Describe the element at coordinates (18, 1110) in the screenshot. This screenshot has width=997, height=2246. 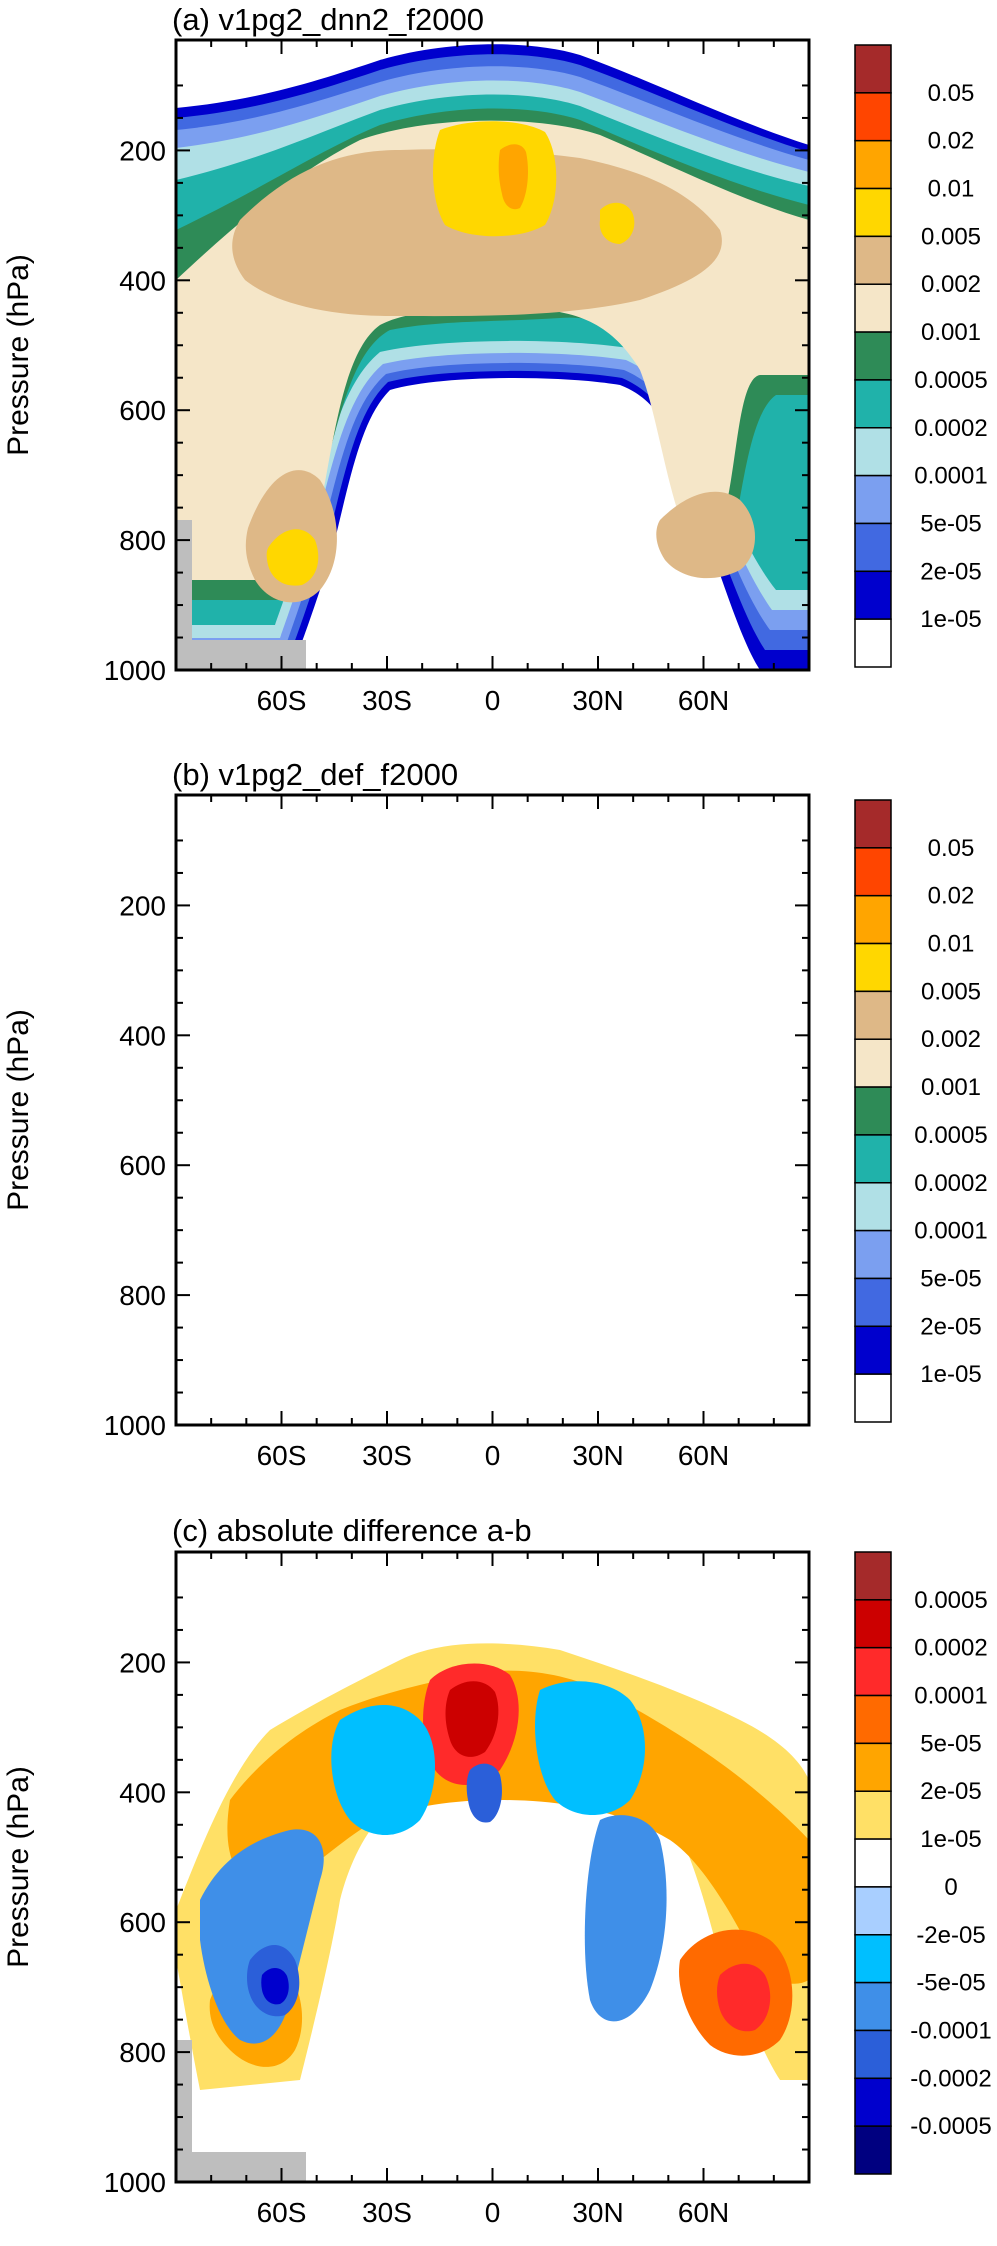
I see `panel-b-y-label: Pressure (hPa)` at that location.